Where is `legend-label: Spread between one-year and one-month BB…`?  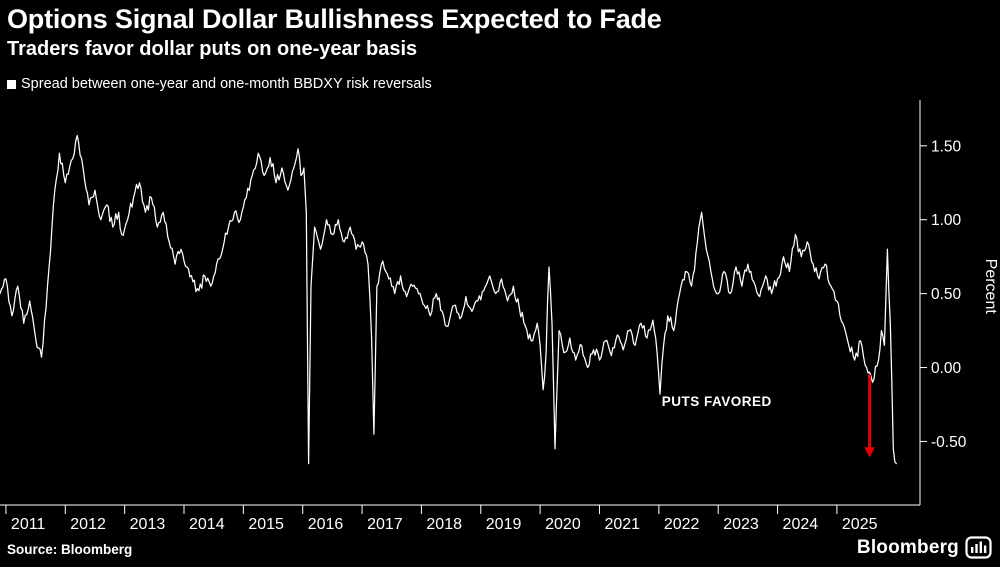 legend-label: Spread between one-year and one-month BB… is located at coordinates (226, 84).